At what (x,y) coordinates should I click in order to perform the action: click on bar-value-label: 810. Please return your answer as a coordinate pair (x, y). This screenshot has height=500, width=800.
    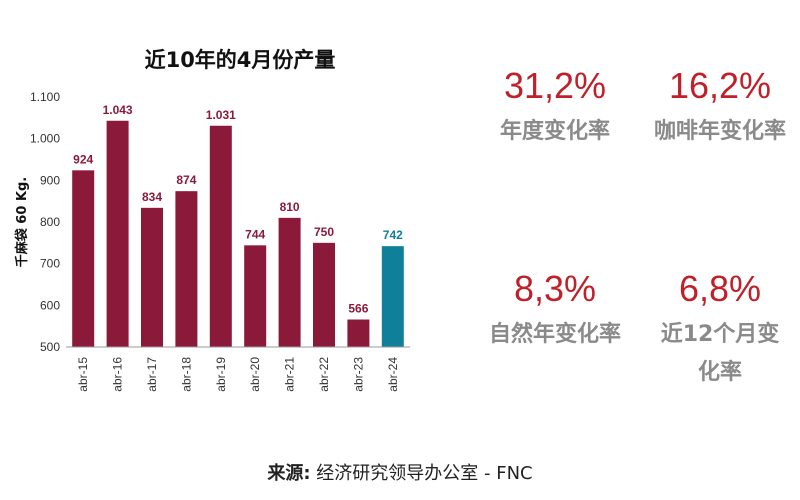
    Looking at the image, I should click on (290, 207).